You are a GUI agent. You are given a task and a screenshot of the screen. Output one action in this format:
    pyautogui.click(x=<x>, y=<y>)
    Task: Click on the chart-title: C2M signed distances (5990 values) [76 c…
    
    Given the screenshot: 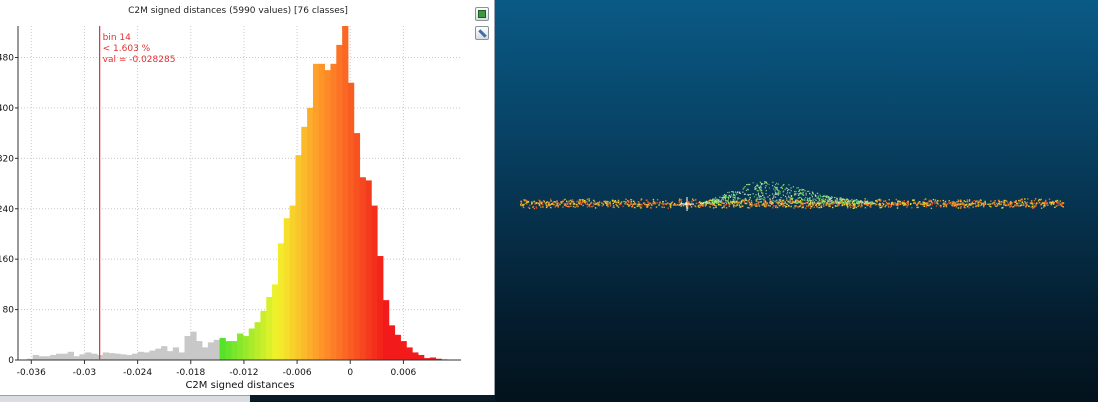 What is the action you would take?
    pyautogui.click(x=238, y=11)
    